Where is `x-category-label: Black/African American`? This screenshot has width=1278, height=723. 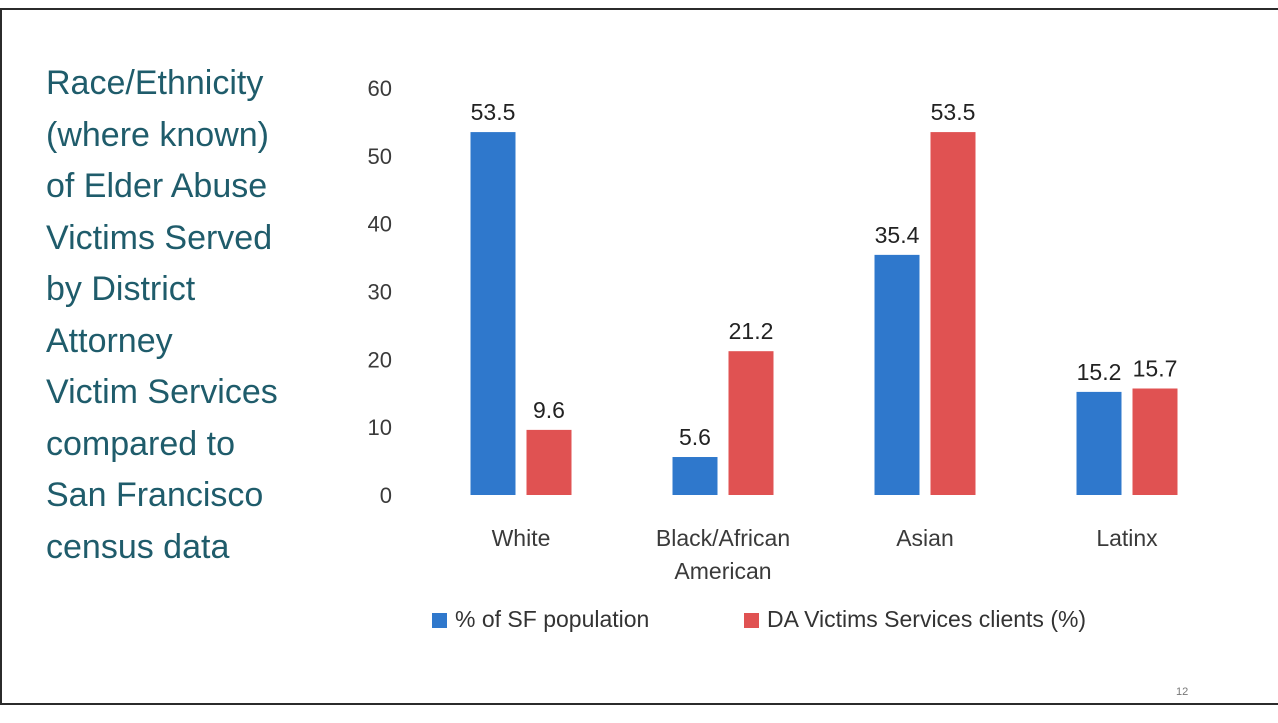
x-category-label: Black/African American is located at coordinates (723, 554).